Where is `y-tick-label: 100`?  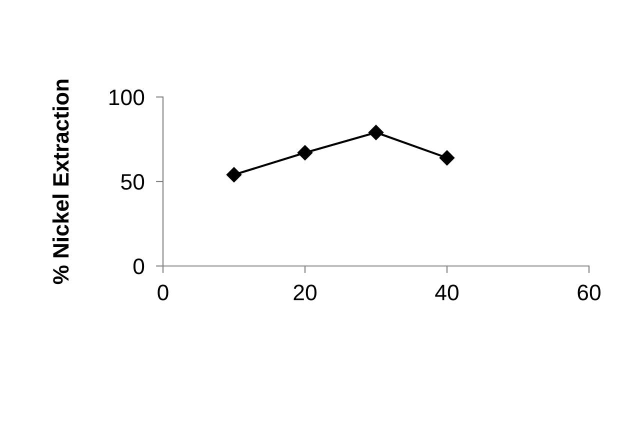
y-tick-label: 100 is located at coordinates (127, 98).